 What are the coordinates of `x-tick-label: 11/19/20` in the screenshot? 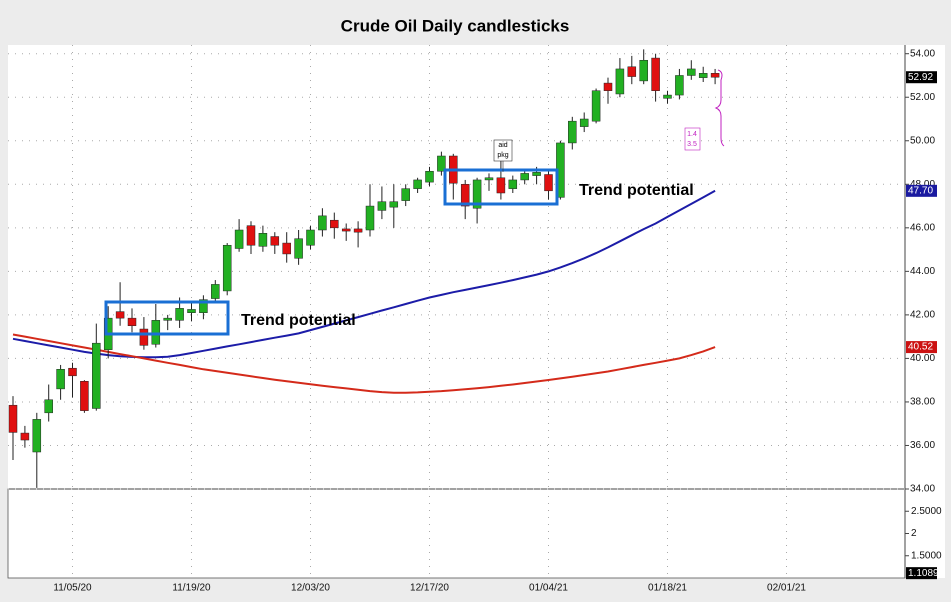 It's located at (191, 588).